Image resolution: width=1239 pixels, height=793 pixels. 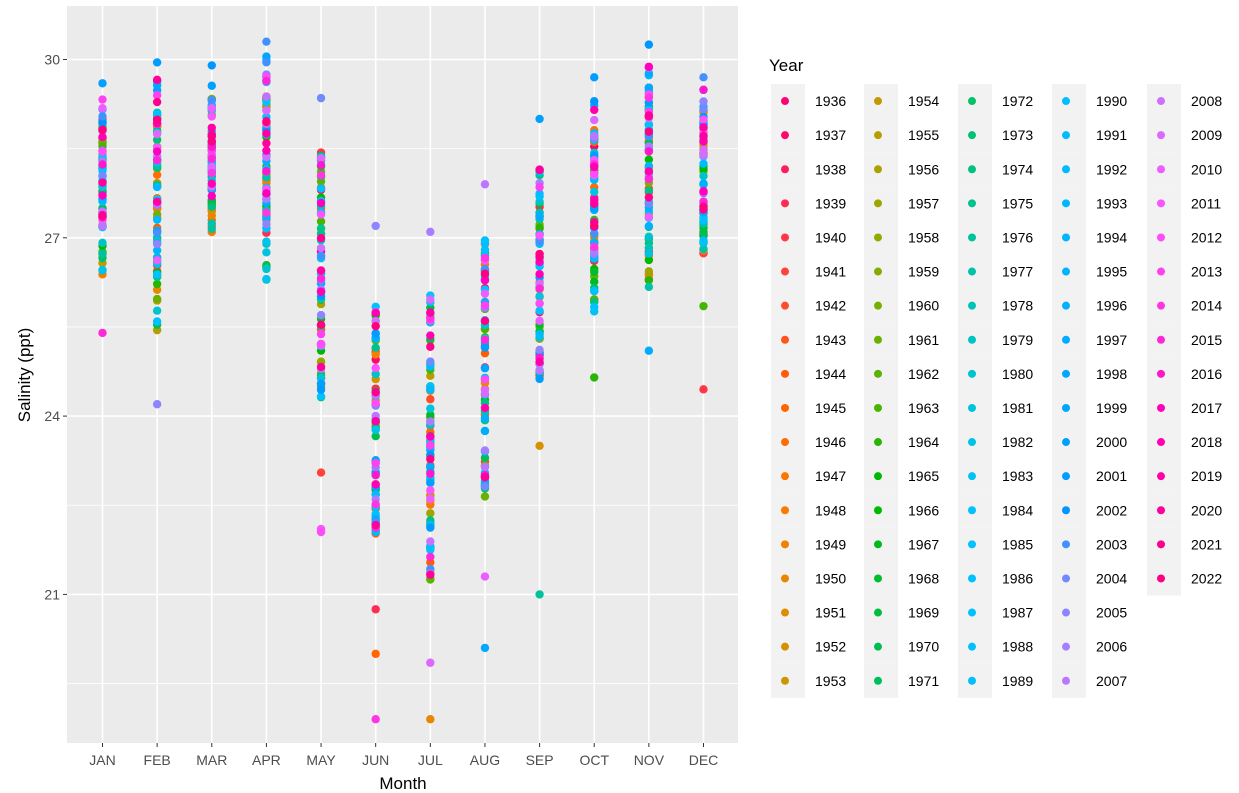 I want to click on legend-label: 2001, so click(x=1111, y=476).